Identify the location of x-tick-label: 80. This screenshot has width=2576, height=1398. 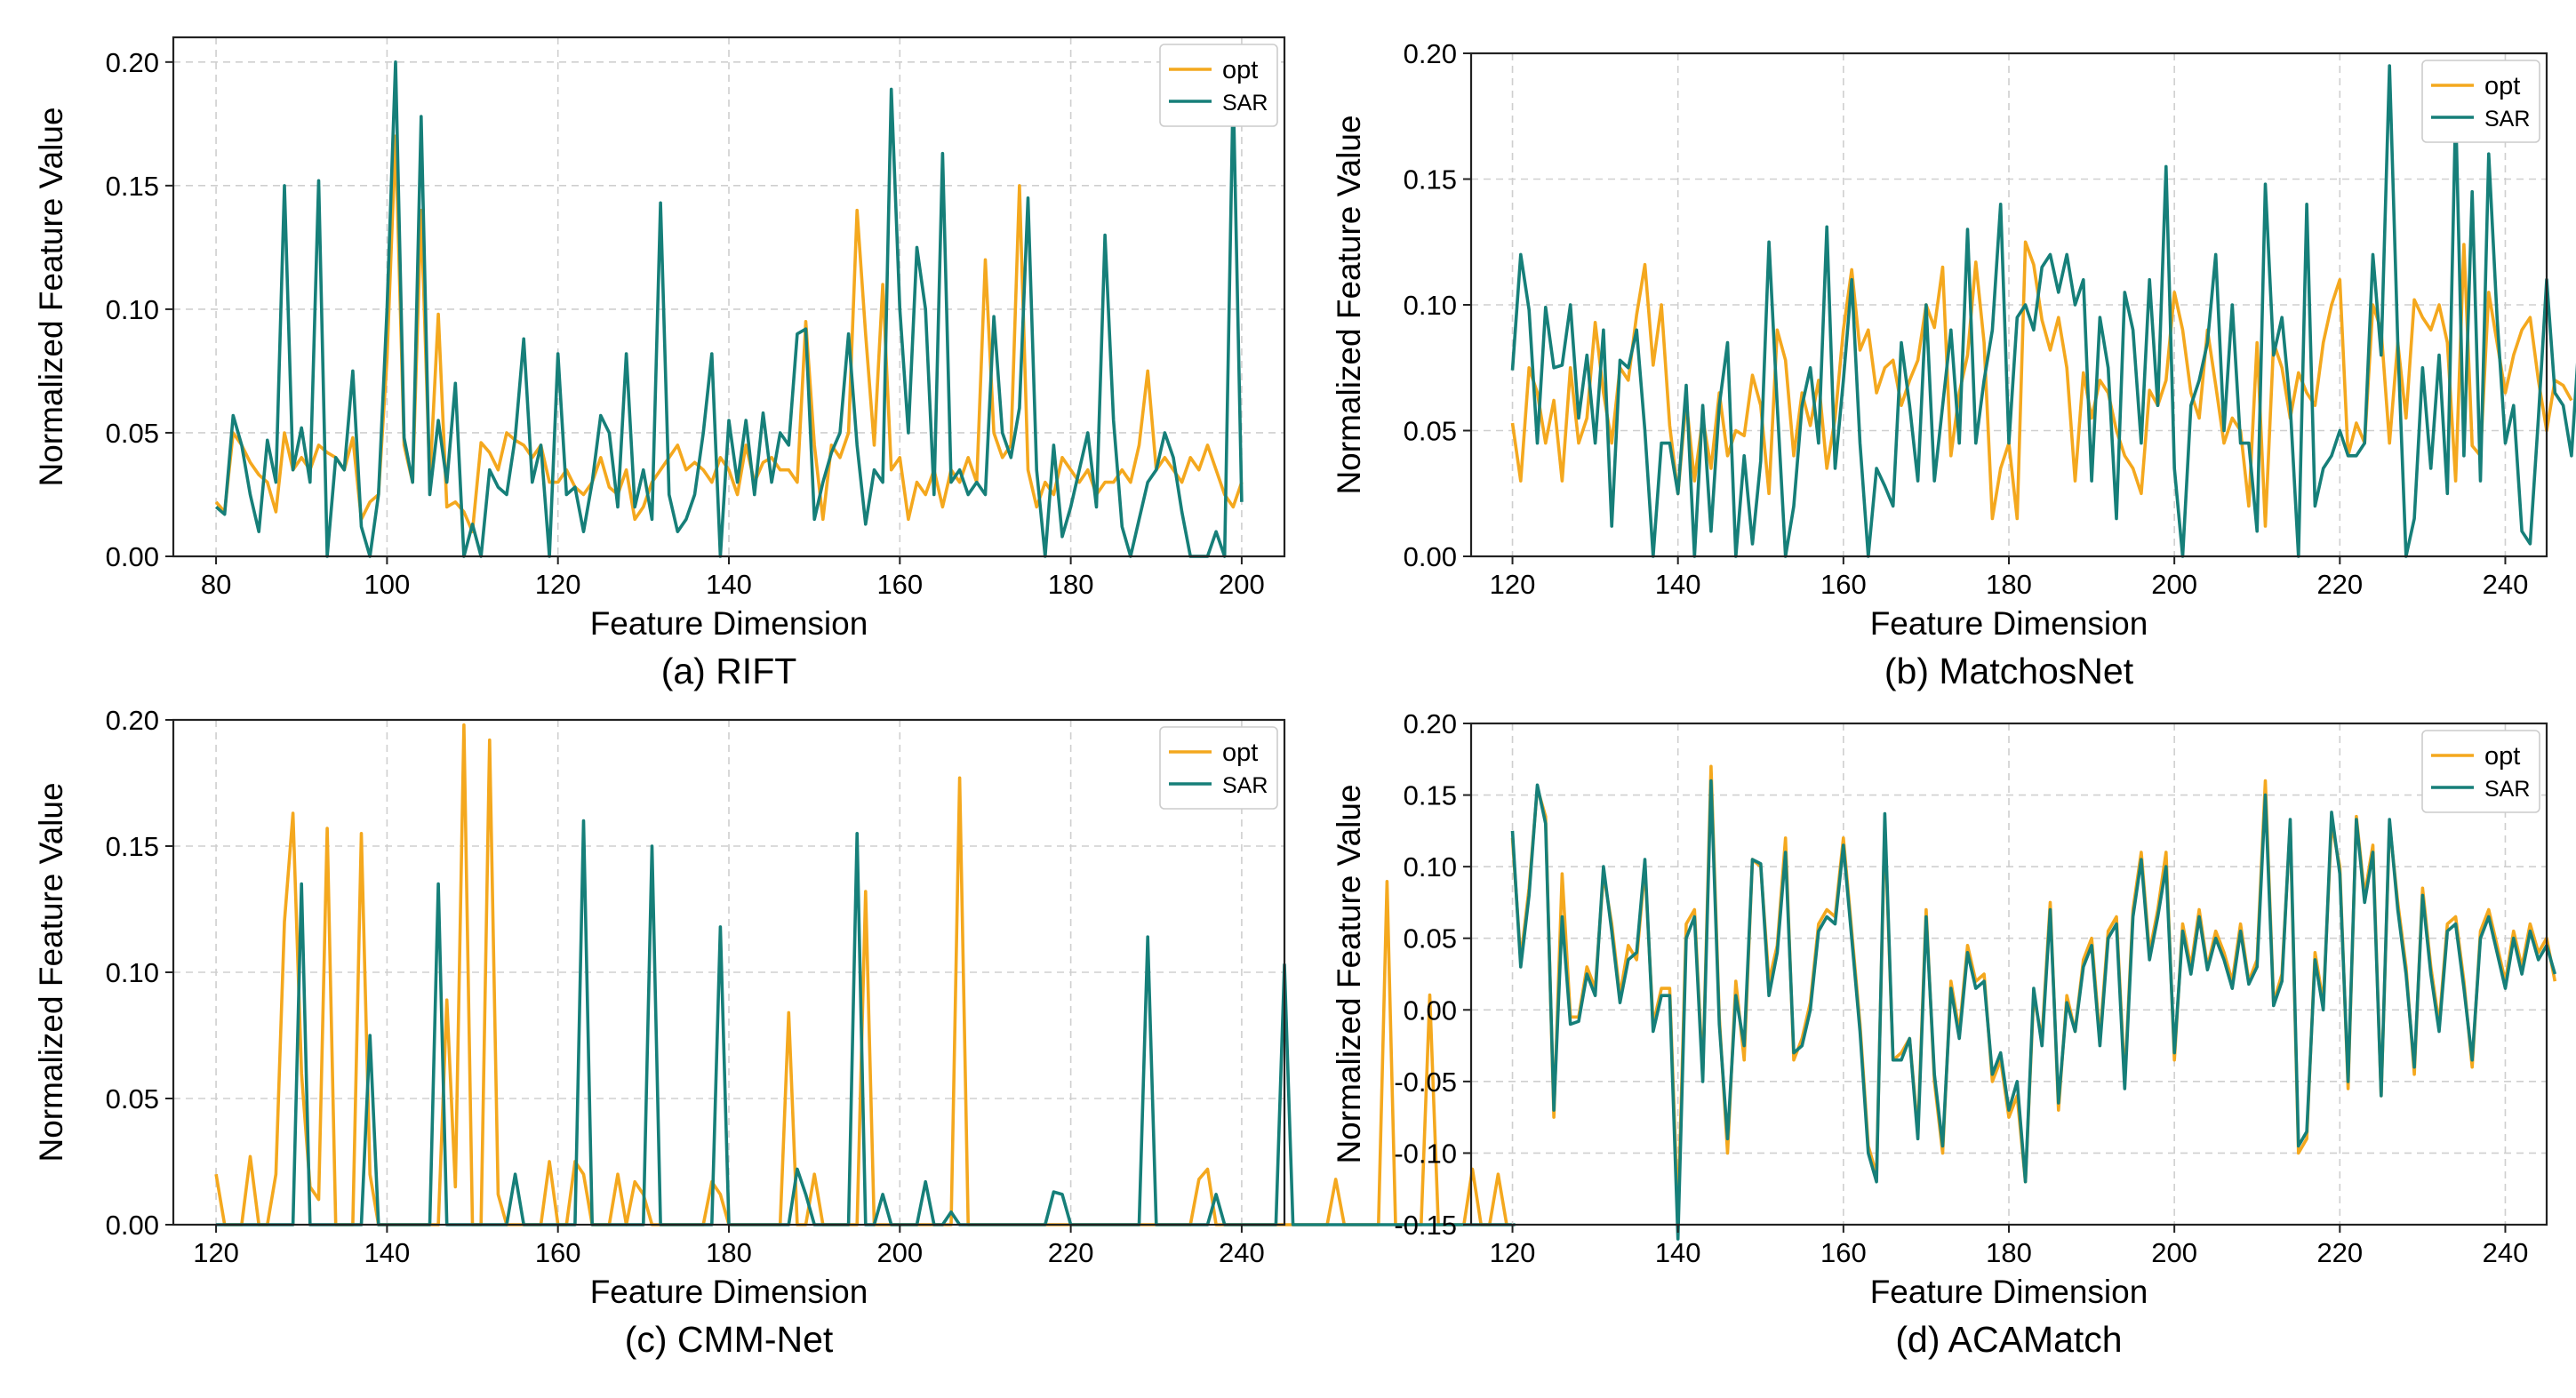
(216, 584).